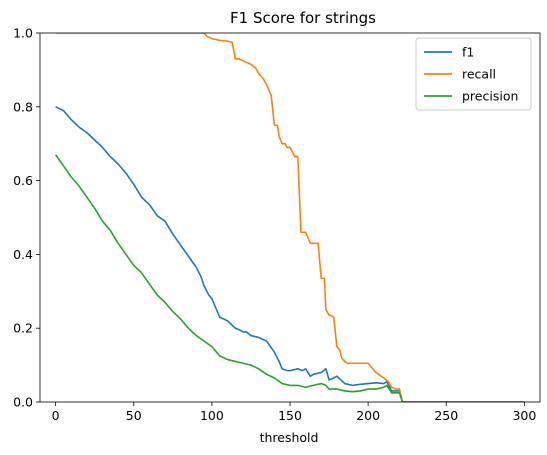 The image size is (547, 455). What do you see at coordinates (446, 415) in the screenshot?
I see `x-tick-label: 250` at bounding box center [446, 415].